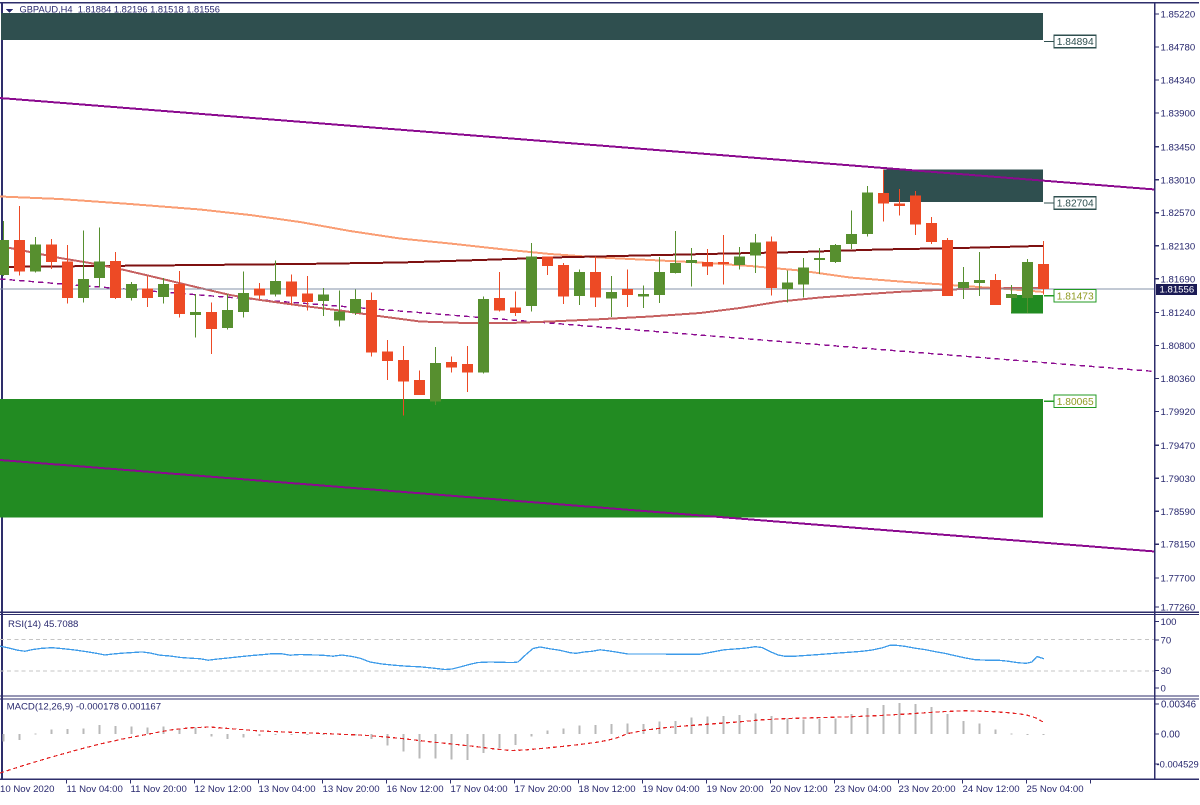 The width and height of the screenshot is (1200, 805). What do you see at coordinates (1178, 579) in the screenshot?
I see `svg-text: 1.77700` at bounding box center [1178, 579].